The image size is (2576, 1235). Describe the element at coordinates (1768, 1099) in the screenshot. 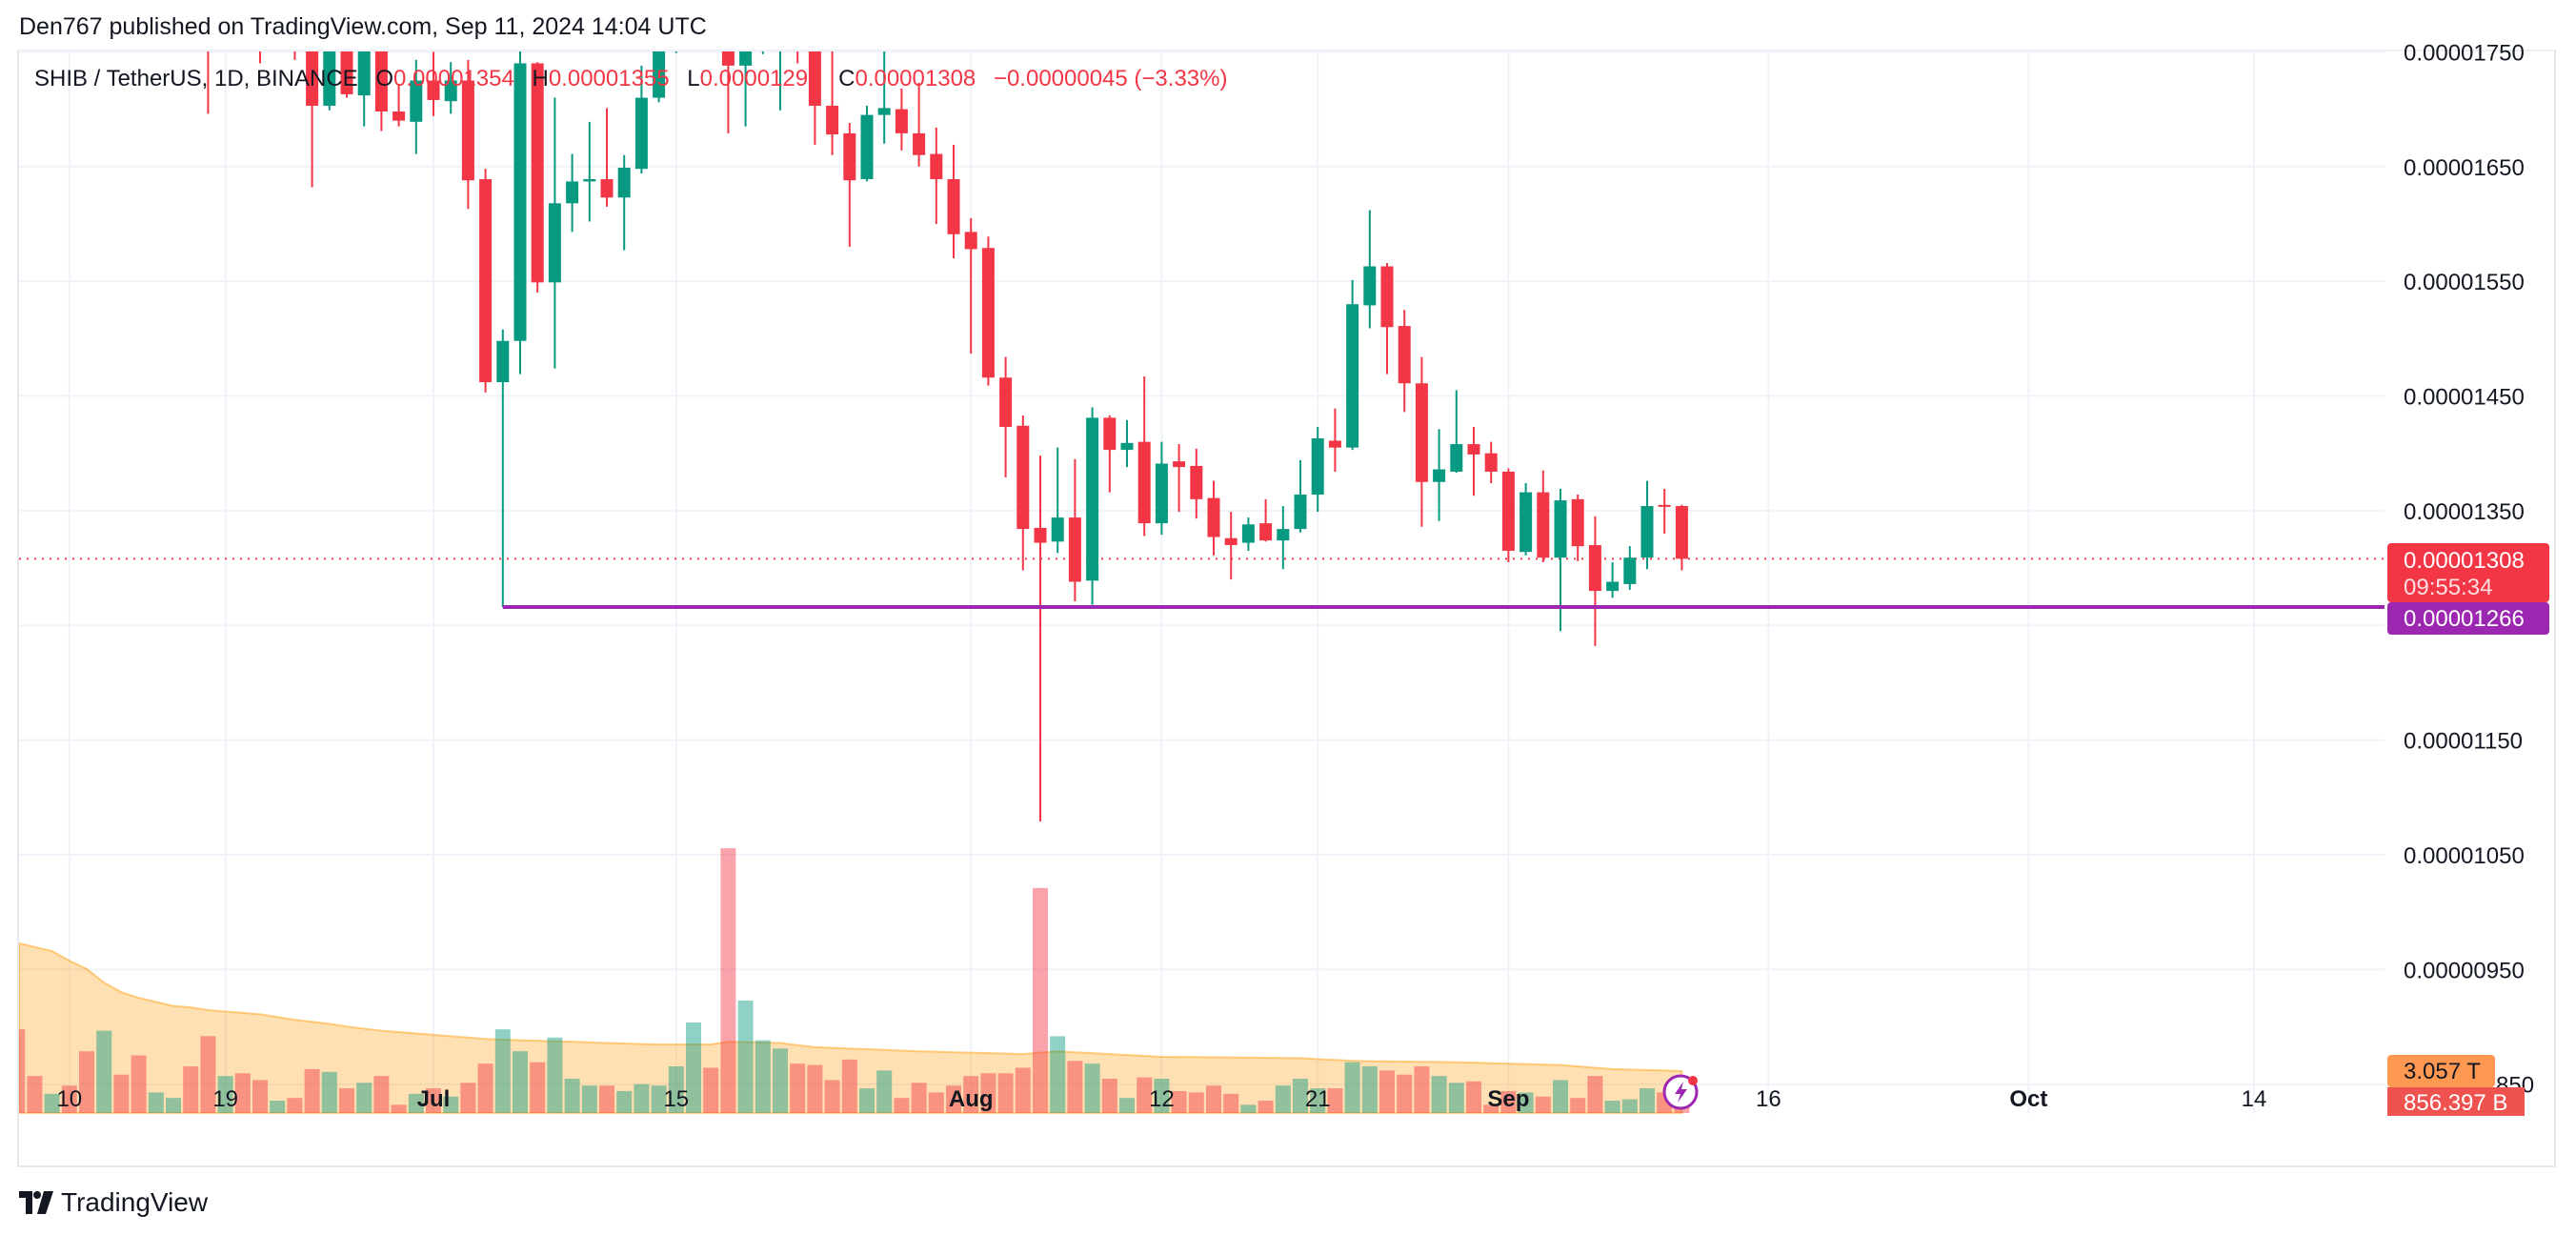

I see `time-tick-label: 16` at that location.